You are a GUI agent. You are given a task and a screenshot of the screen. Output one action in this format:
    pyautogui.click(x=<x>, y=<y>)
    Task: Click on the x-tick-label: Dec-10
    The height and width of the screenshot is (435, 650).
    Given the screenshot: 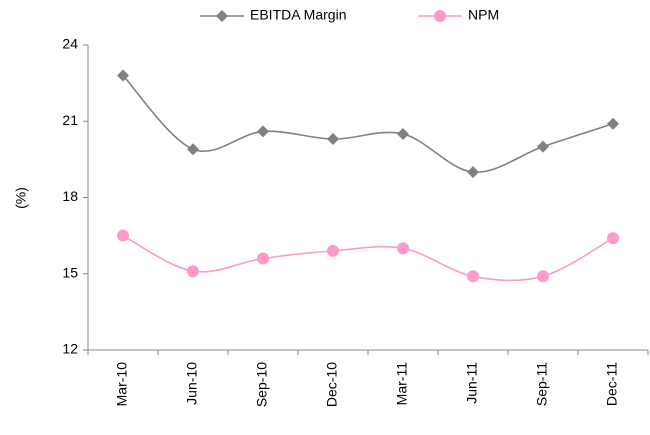 What is the action you would take?
    pyautogui.click(x=332, y=384)
    